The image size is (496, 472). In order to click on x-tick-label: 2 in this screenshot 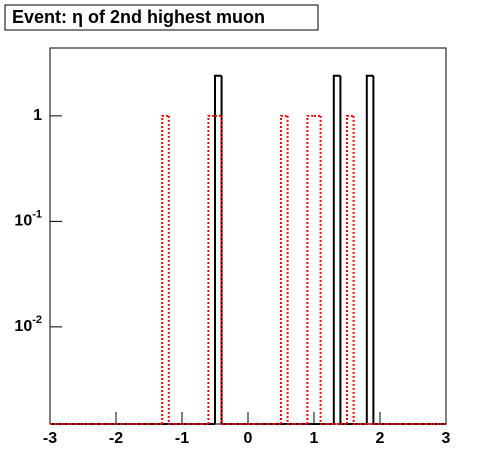, I will do `click(380, 438)`.